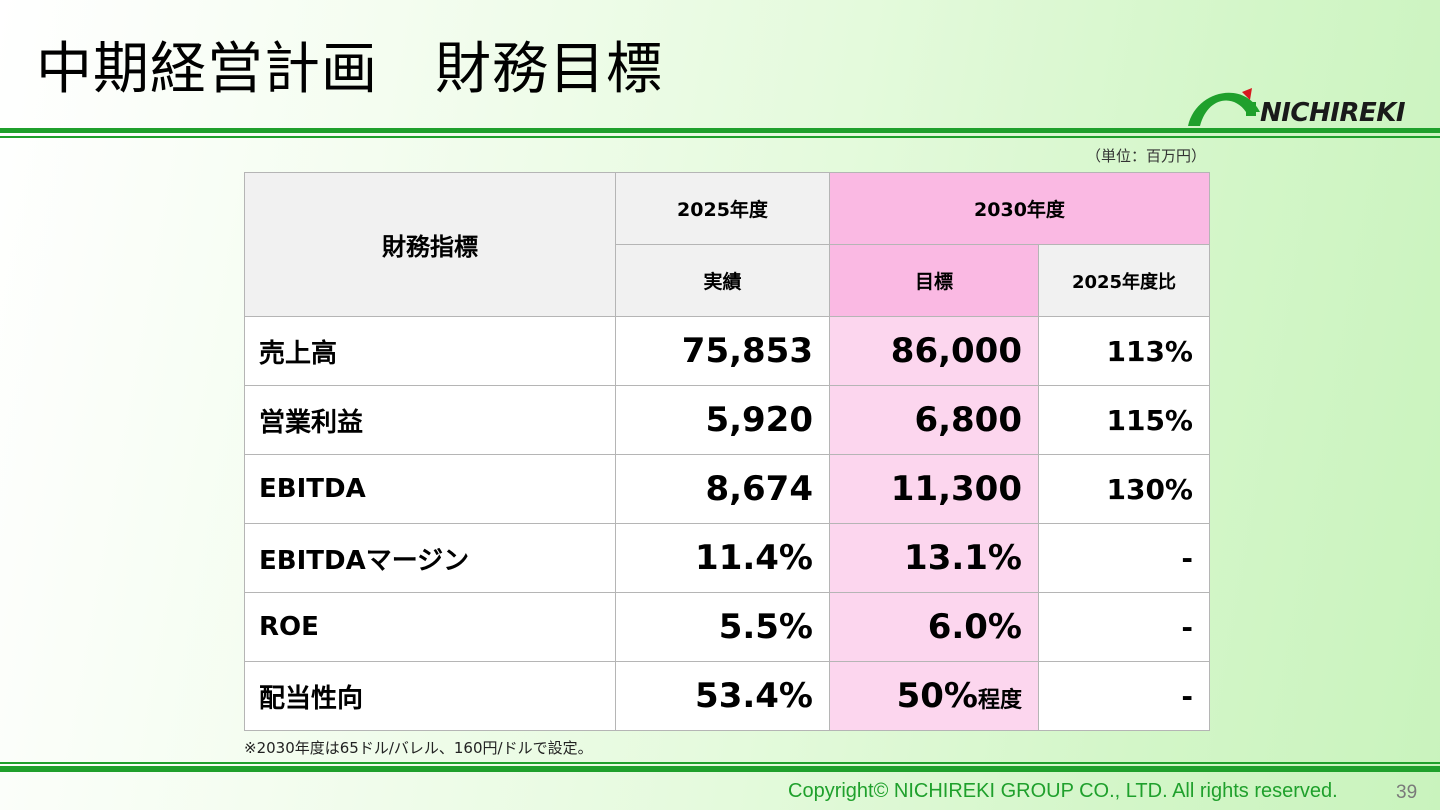 The width and height of the screenshot is (1440, 810). What do you see at coordinates (1124, 351) in the screenshot?
I see `ratio-value: 113%` at bounding box center [1124, 351].